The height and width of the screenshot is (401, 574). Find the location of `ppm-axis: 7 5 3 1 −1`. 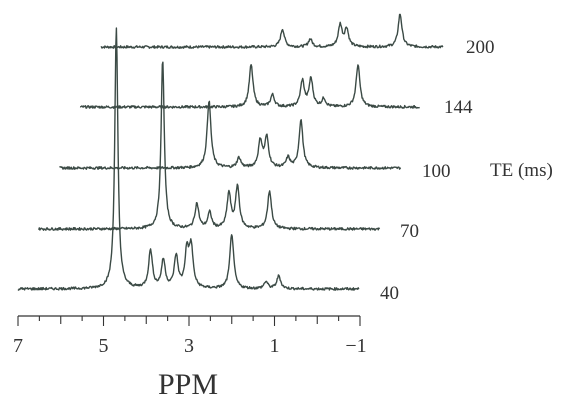

ppm-axis: 7 5 3 1 −1 is located at coordinates (190, 336).